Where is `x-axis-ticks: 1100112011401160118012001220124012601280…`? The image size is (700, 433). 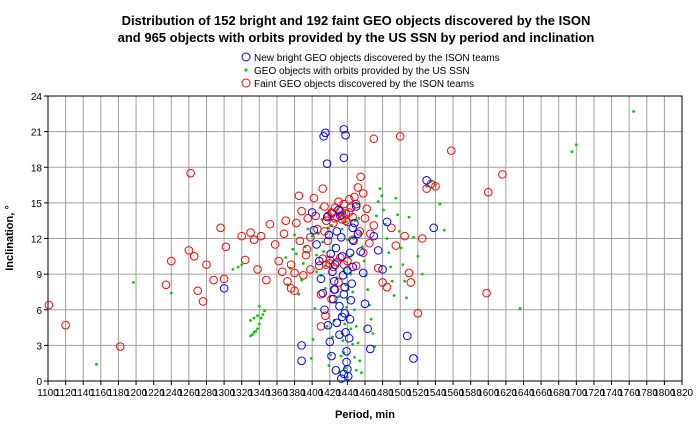 x-axis-ticks: 1100112011401160118012001220124012601280… is located at coordinates (365, 390).